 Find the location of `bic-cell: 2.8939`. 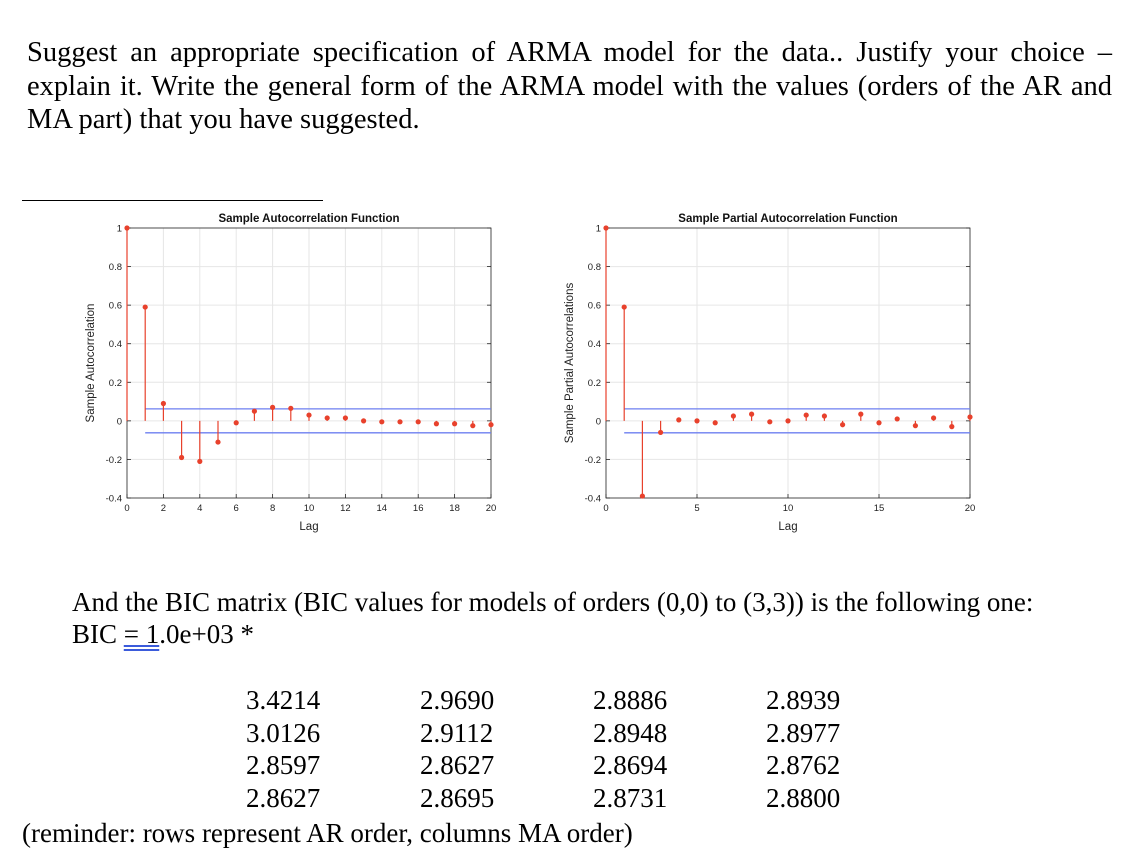

bic-cell: 2.8939 is located at coordinates (803, 700).